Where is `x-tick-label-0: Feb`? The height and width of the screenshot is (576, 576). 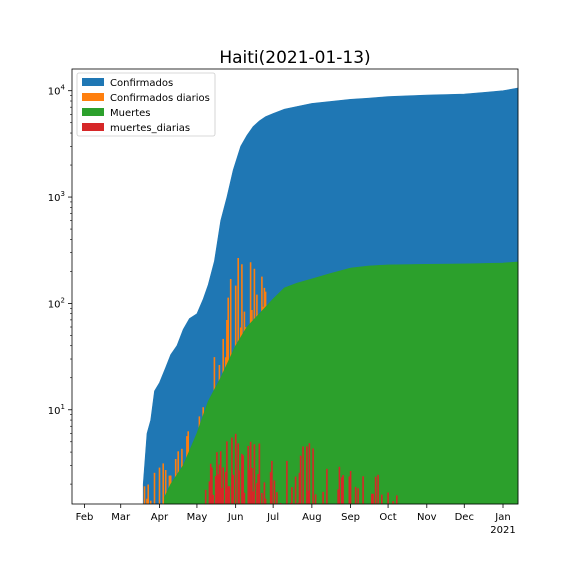 x-tick-label-0: Feb is located at coordinates (85, 517).